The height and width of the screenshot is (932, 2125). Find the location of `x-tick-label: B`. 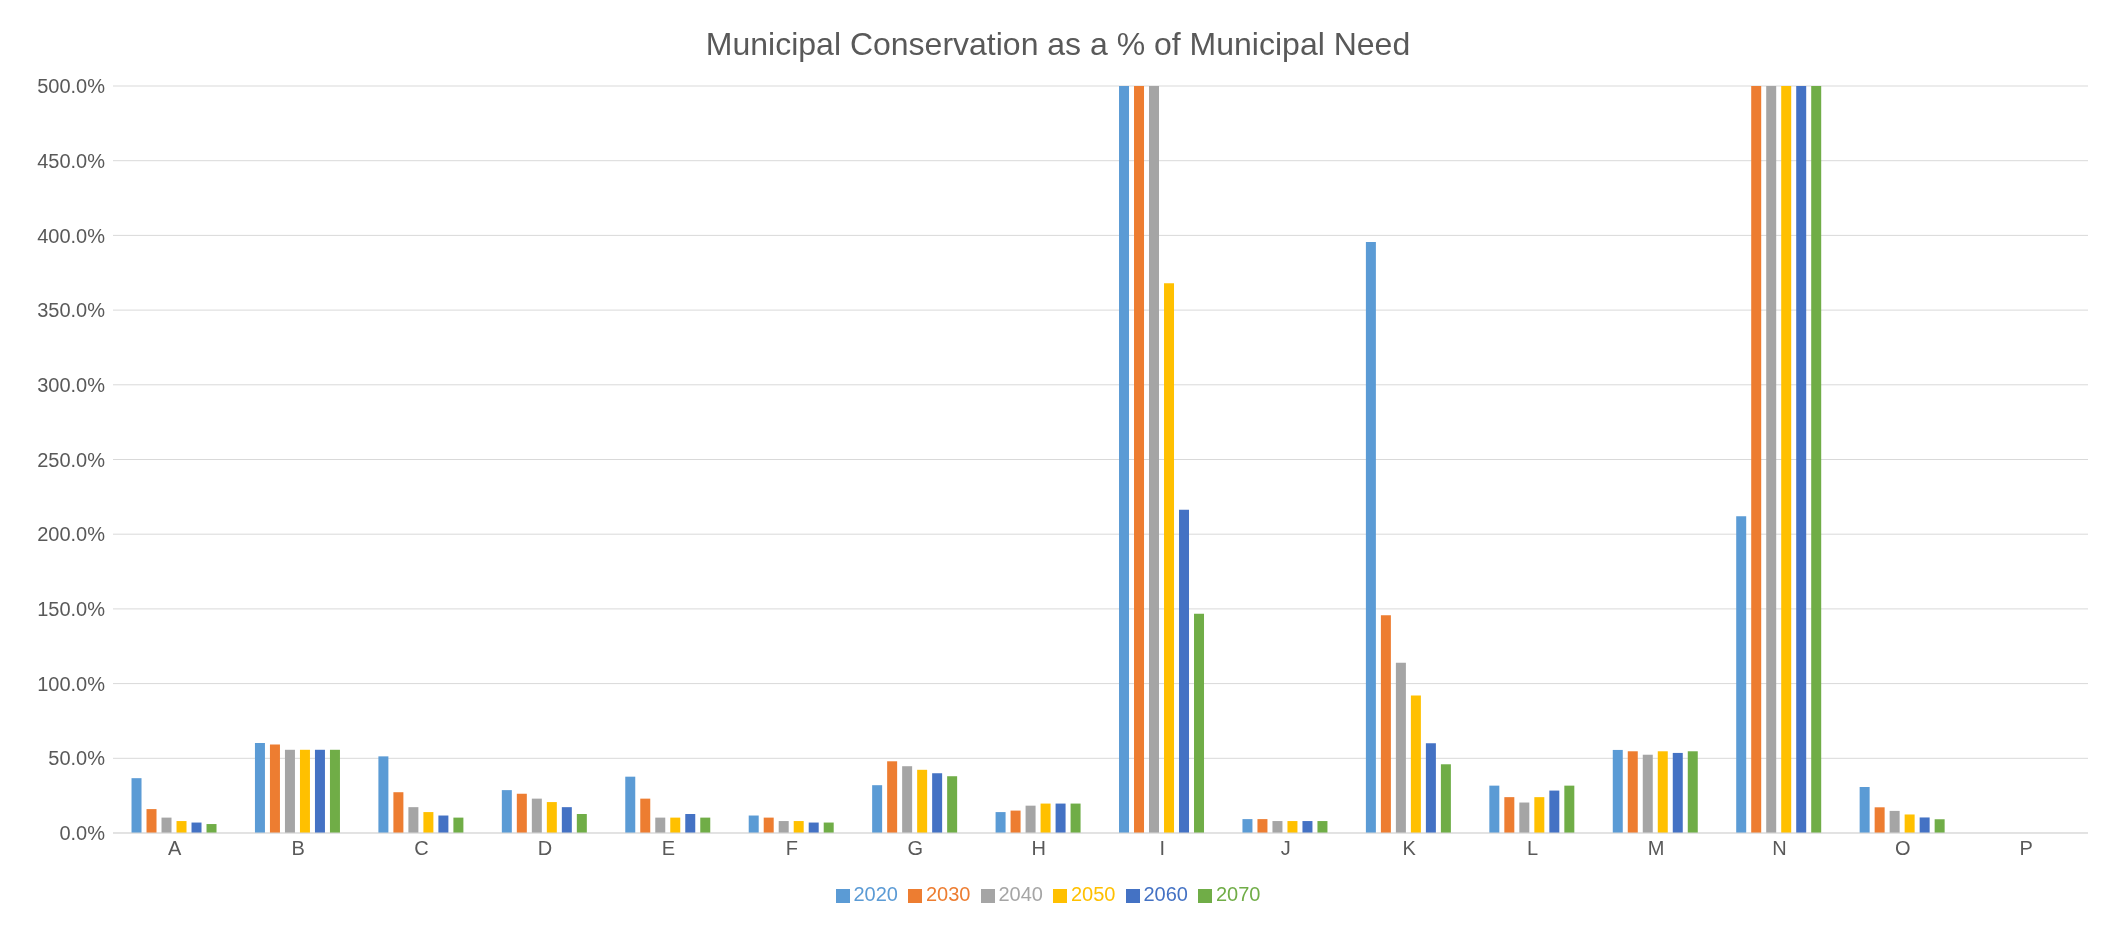

x-tick-label: B is located at coordinates (298, 848).